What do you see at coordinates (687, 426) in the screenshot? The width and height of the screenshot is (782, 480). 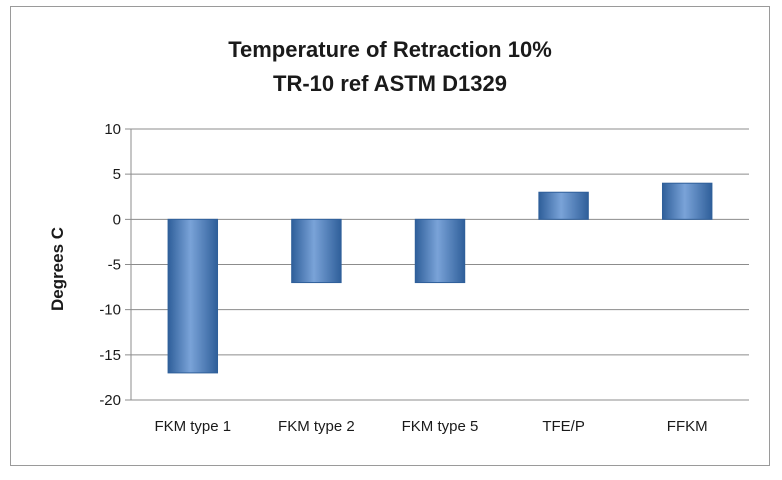 I see `x-category-label: FFKM` at bounding box center [687, 426].